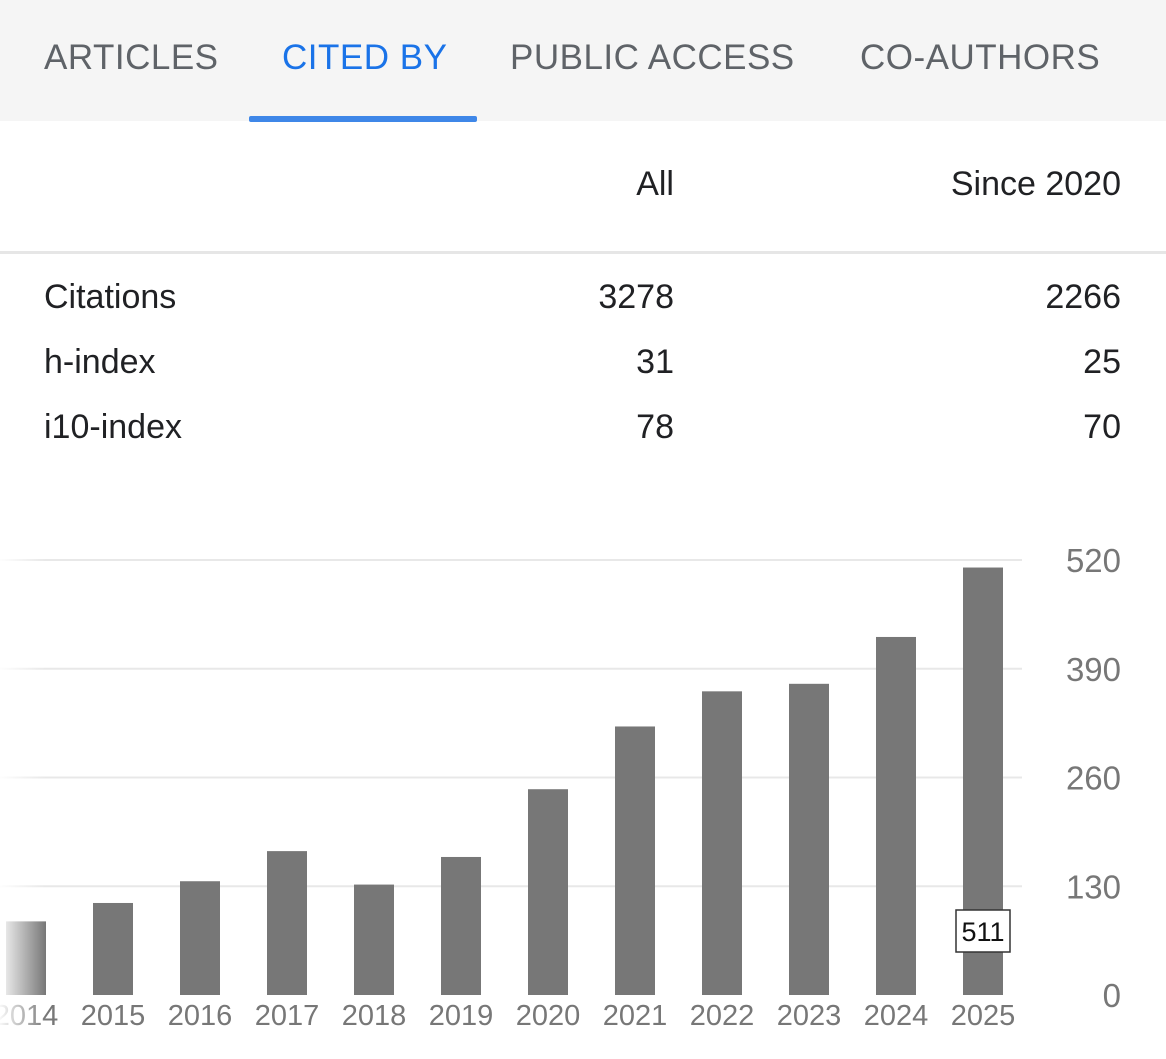 The image size is (1166, 1059). Describe the element at coordinates (583, 308) in the screenshot. I see `stat-row-citations: Citations 3278 2266` at that location.